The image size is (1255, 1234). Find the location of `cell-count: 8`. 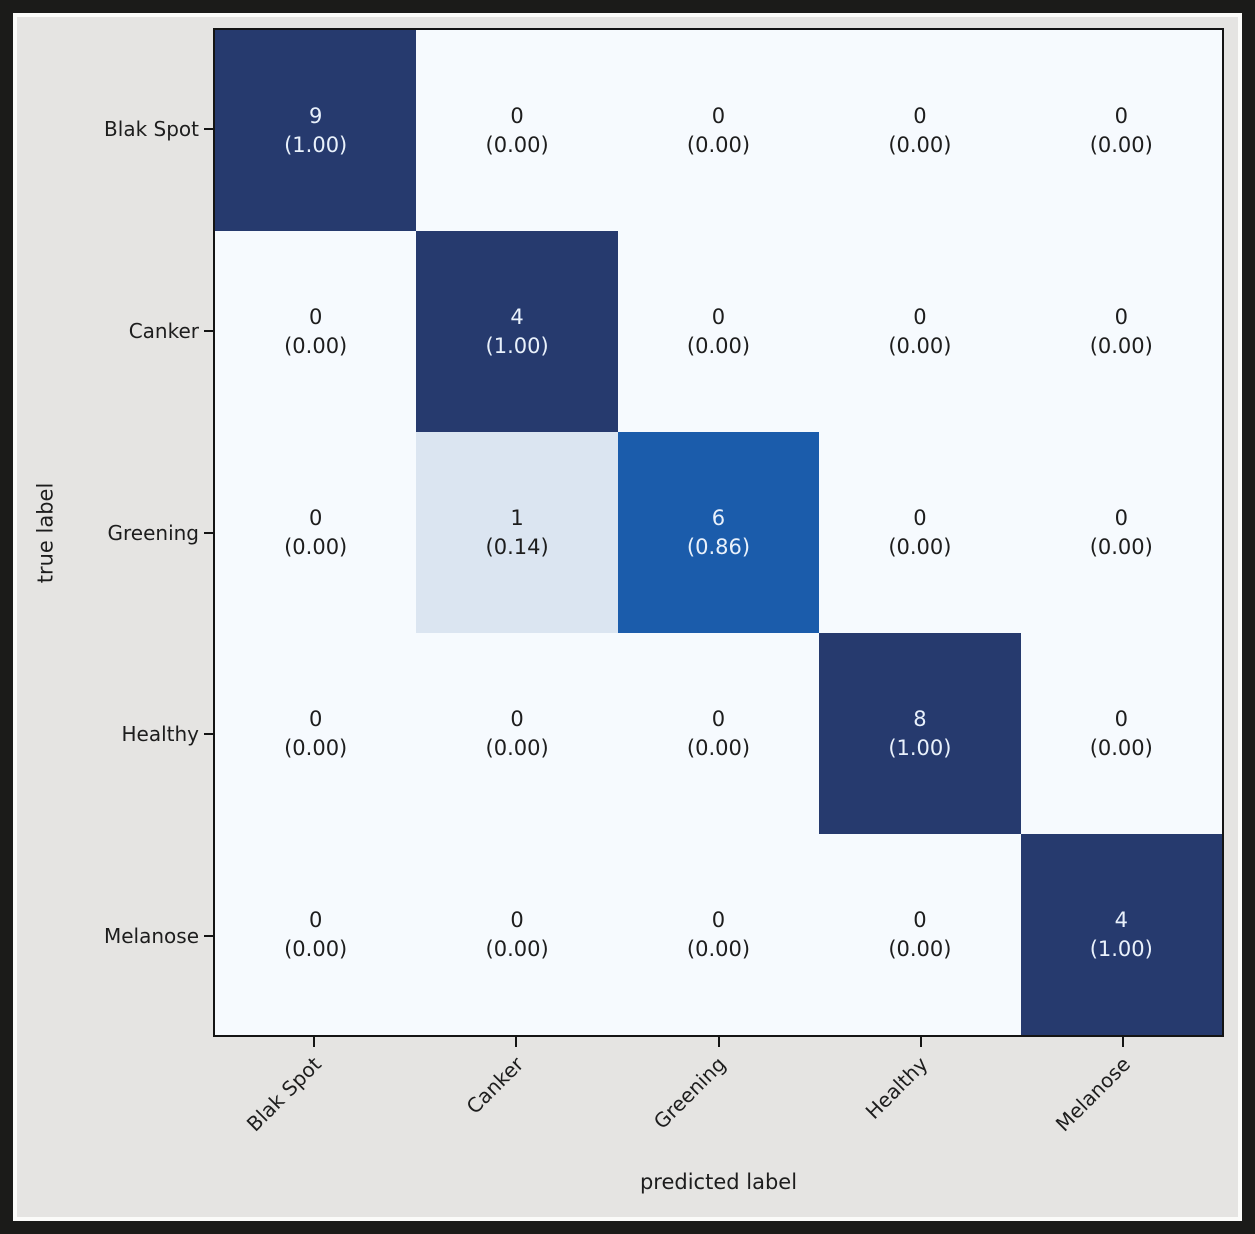

cell-count: 8 is located at coordinates (920, 718).